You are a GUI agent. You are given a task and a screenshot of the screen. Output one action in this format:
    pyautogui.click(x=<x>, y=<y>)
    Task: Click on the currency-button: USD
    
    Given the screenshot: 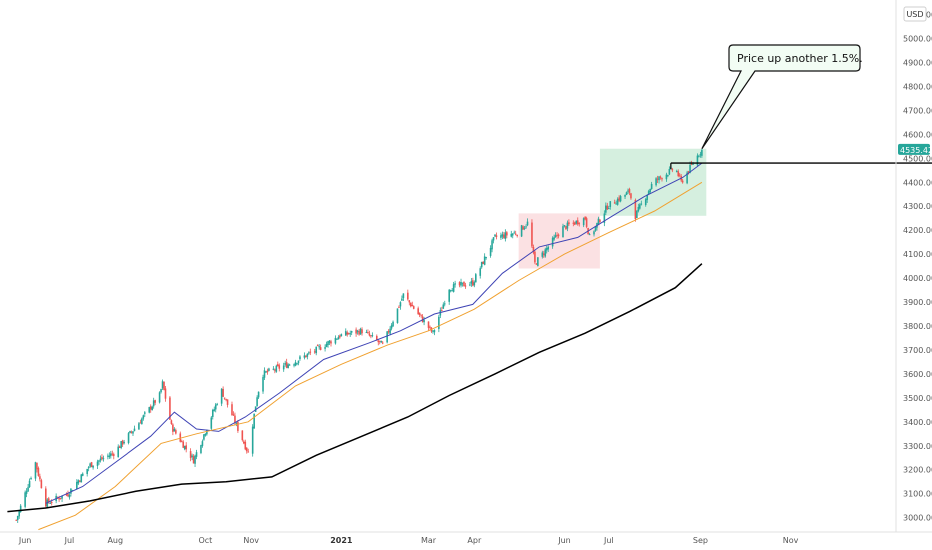 What is the action you would take?
    pyautogui.click(x=915, y=14)
    